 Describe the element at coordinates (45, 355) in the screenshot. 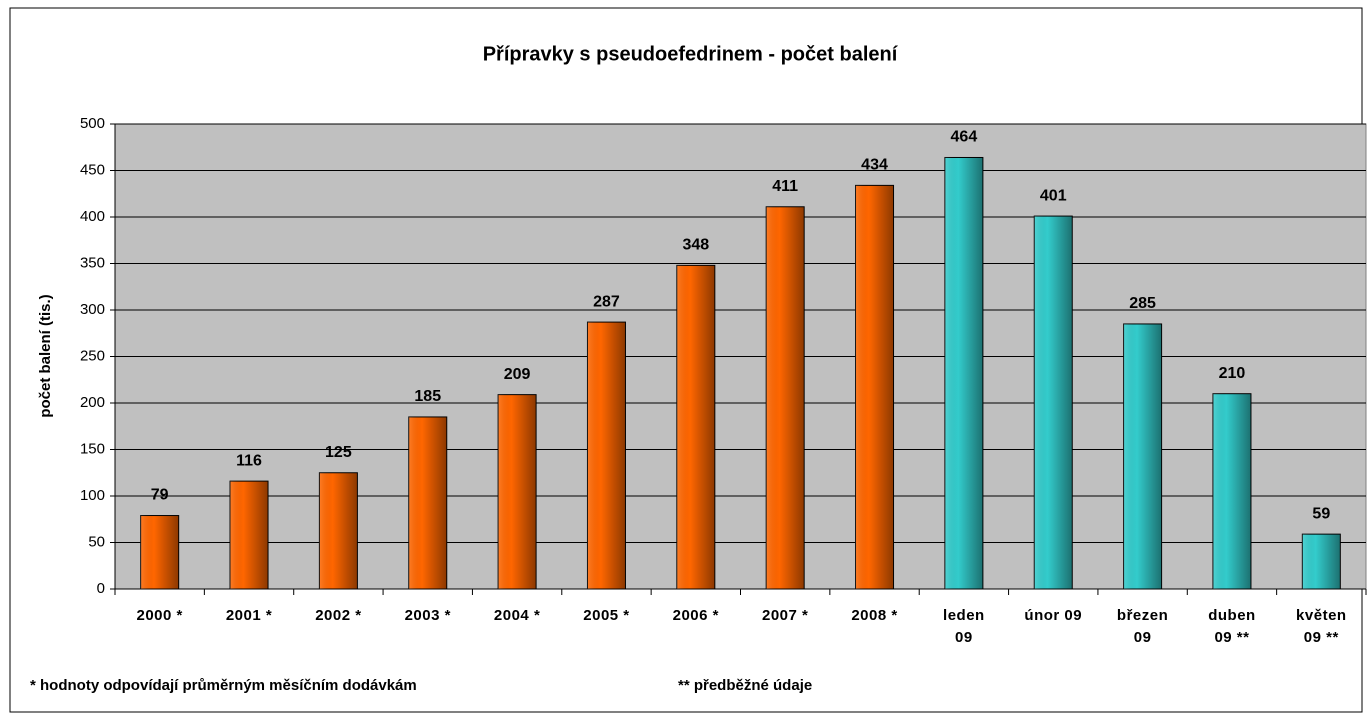

I see `y-axis-label: počet balení (tis.)` at that location.